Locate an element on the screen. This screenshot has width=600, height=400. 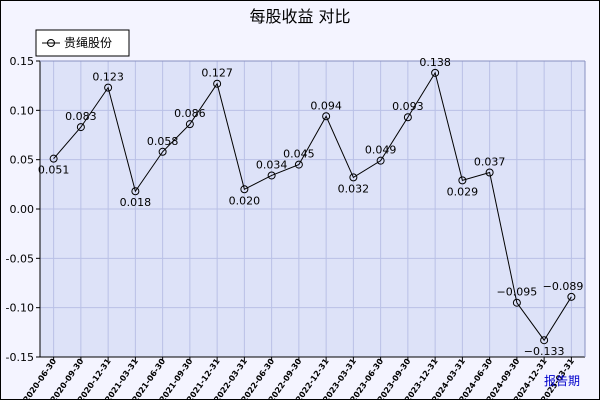
y-tick-label: 0.15 is located at coordinates (22, 61).